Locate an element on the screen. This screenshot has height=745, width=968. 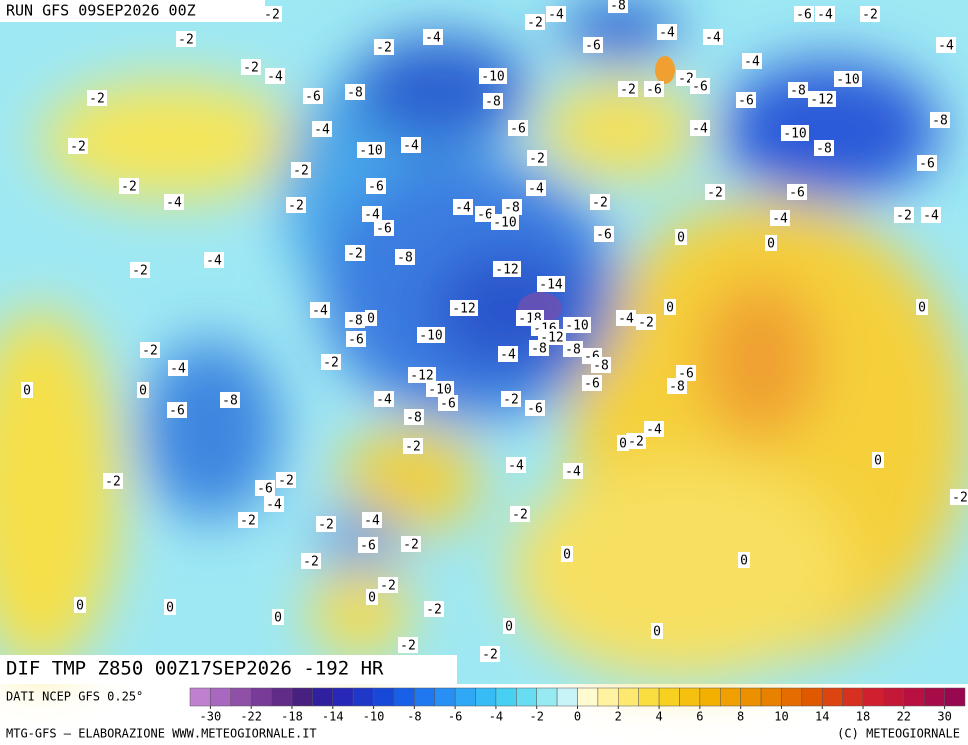
colorbar-tick-label: 18 is located at coordinates (863, 717).